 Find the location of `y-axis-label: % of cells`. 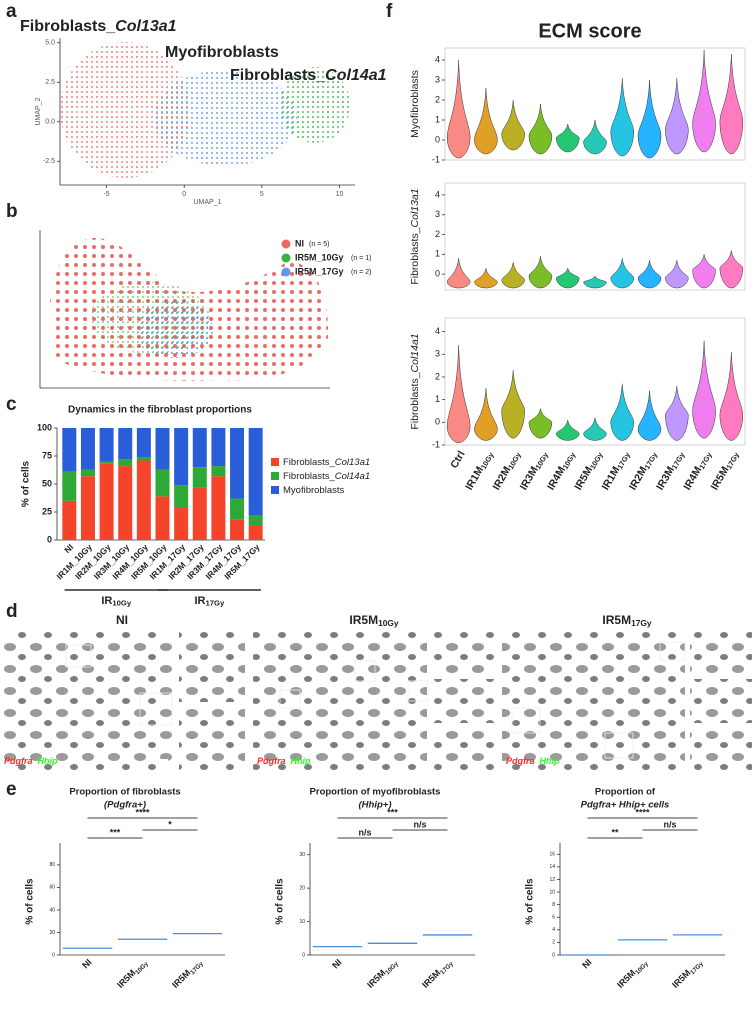

y-axis-label: % of cells is located at coordinates (280, 901).